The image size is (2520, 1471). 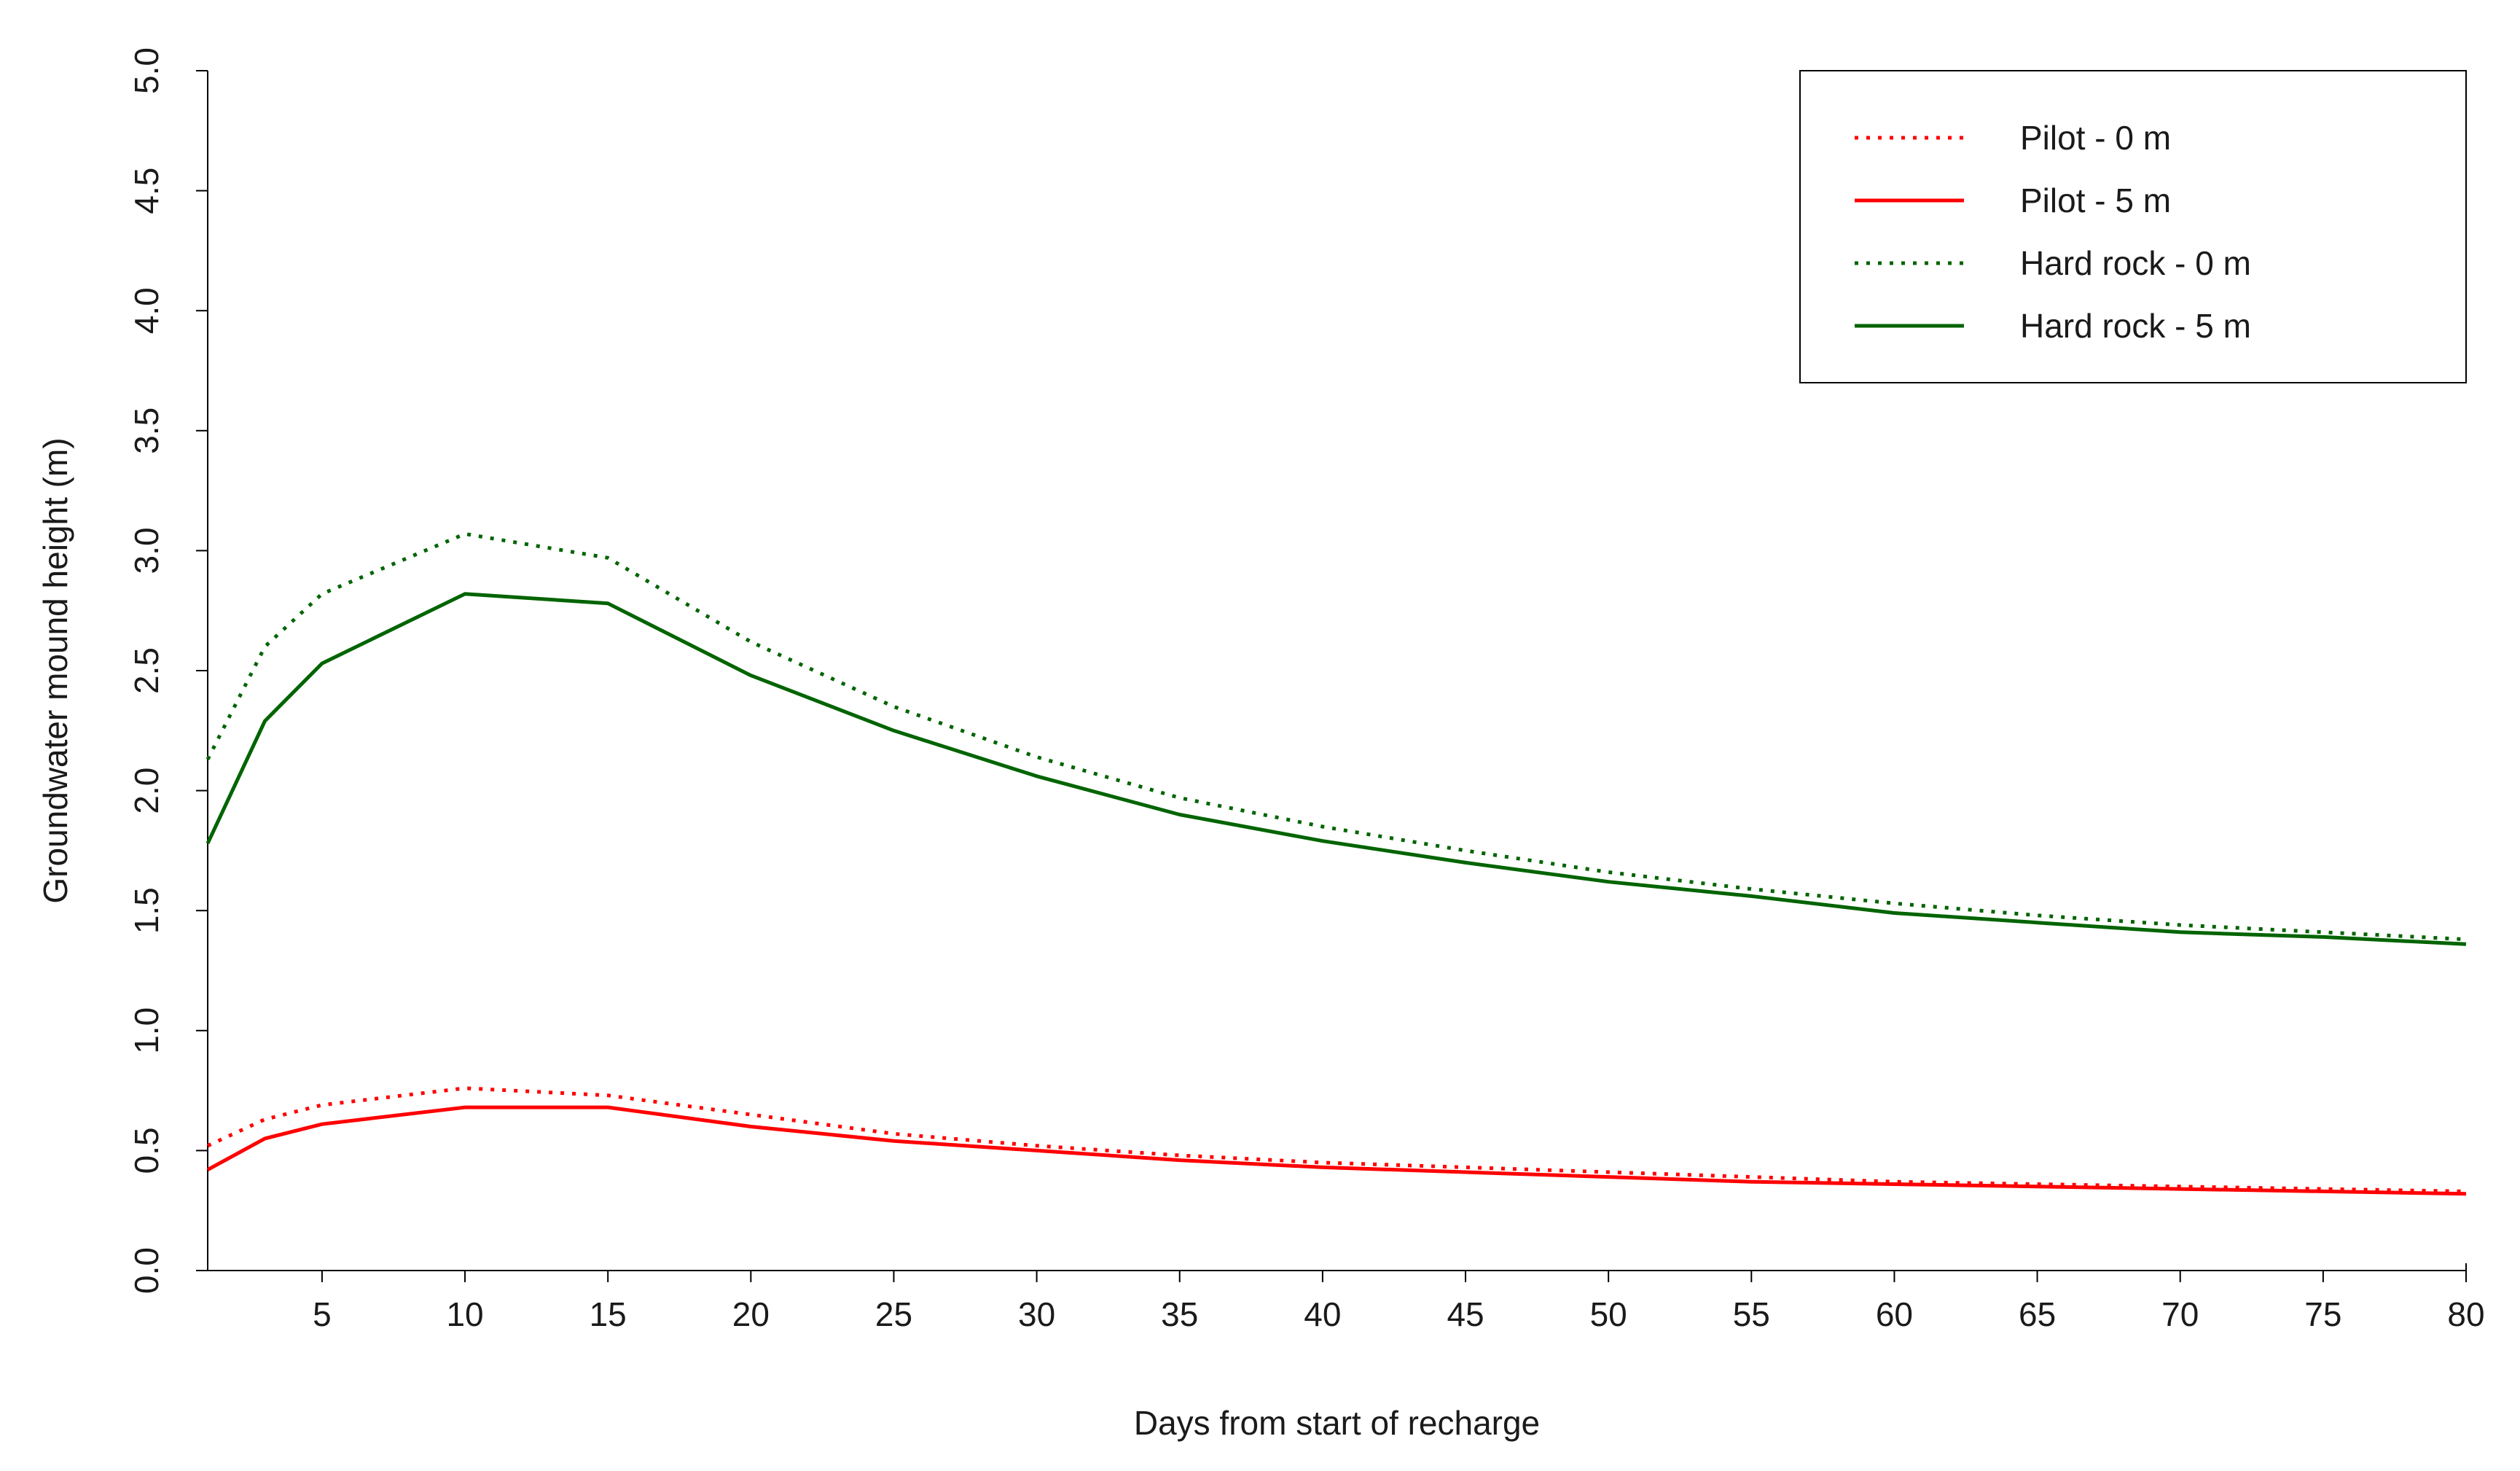 I want to click on x-tick-label: 15, so click(x=608, y=1314).